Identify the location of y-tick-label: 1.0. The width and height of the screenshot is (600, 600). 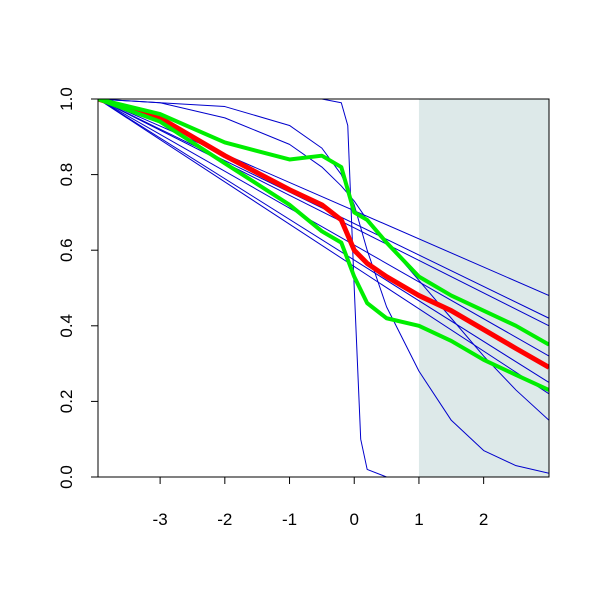
(66, 99).